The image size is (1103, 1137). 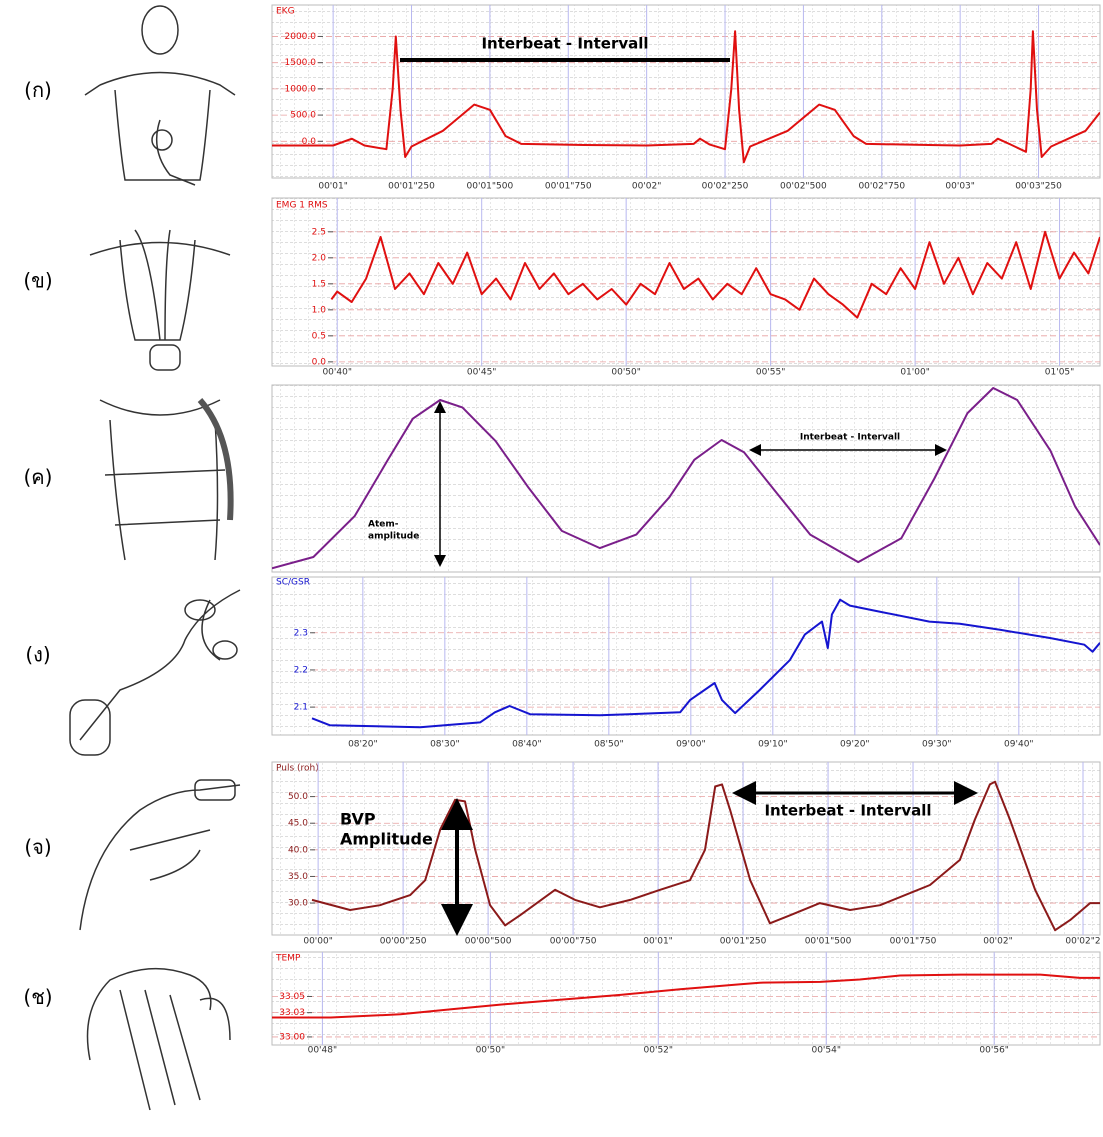 I want to click on x-tick-label: 01'05", so click(x=1060, y=373).